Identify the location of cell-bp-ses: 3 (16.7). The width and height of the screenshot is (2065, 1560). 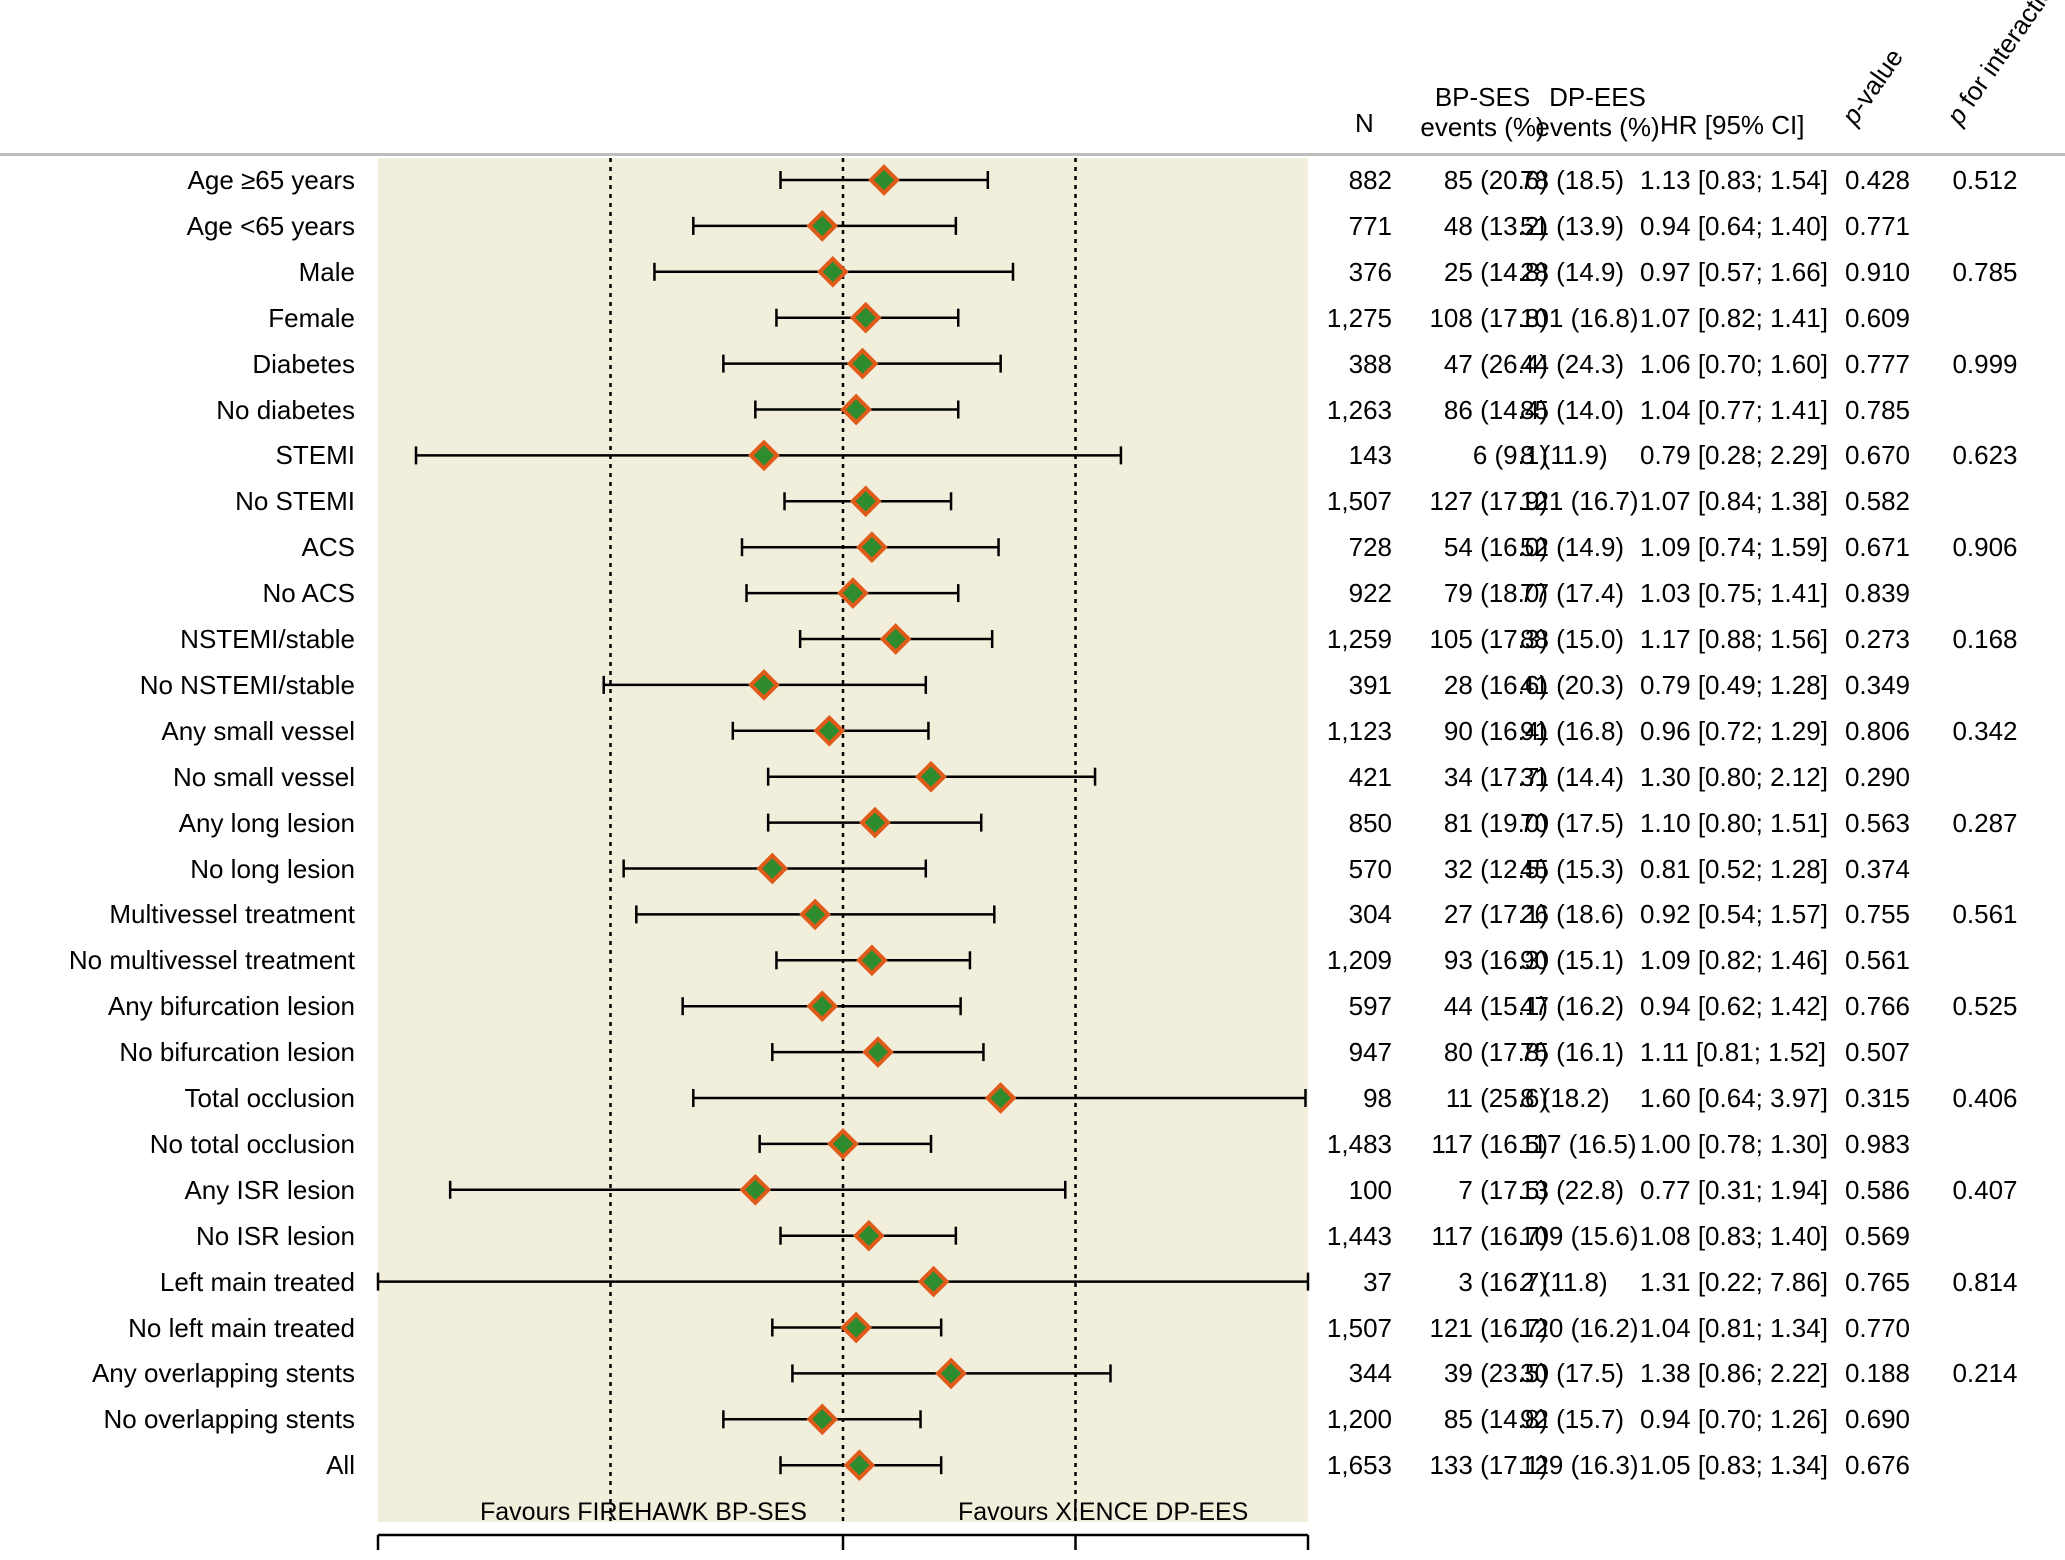
(1503, 1281).